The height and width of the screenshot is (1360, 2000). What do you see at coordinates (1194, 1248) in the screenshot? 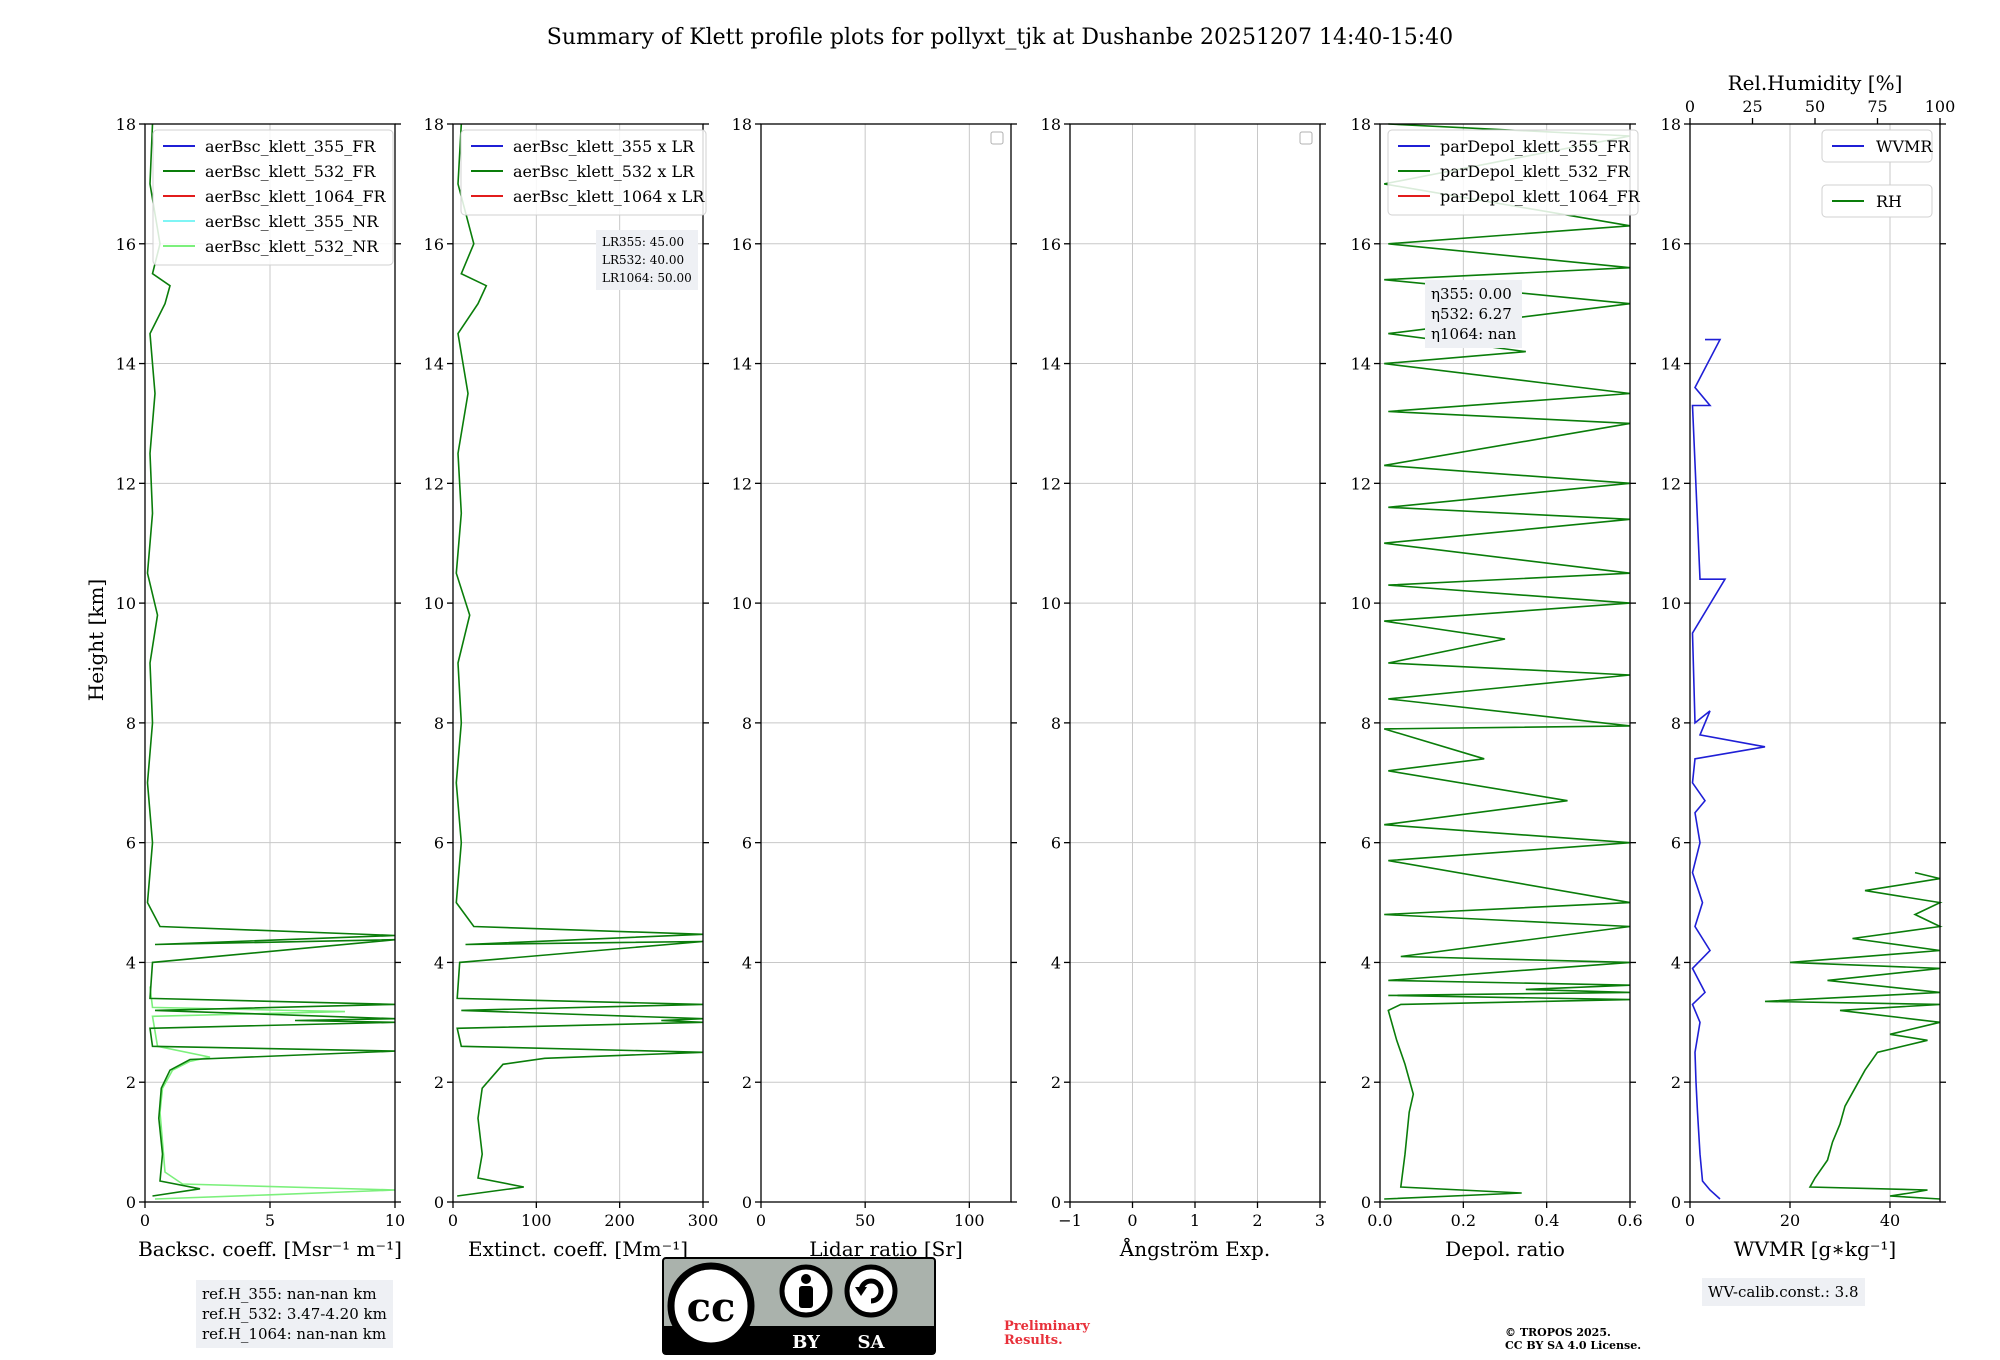
I see `x-axis-label: Ångström Exp.` at bounding box center [1194, 1248].